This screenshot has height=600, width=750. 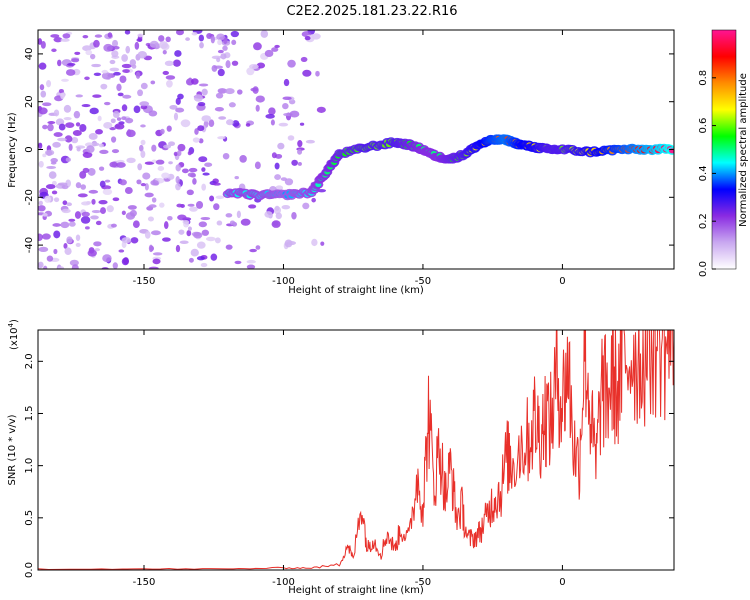 I want to click on colorbar-tick-label: 0.6, so click(x=703, y=126).